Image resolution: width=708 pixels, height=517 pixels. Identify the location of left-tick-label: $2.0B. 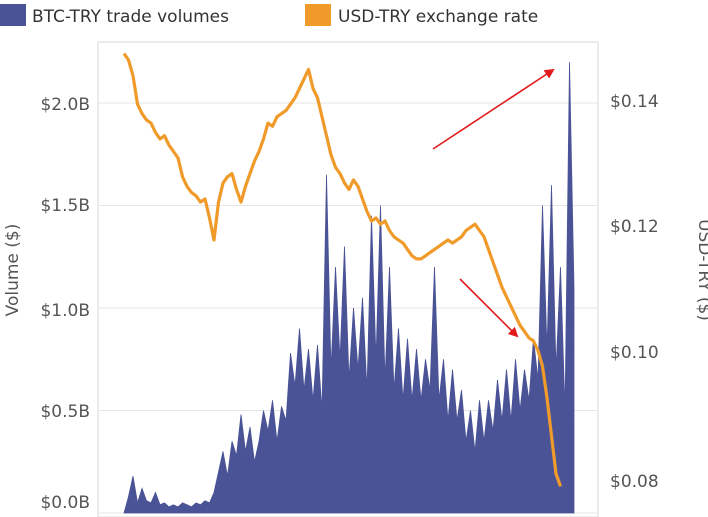
(65, 105).